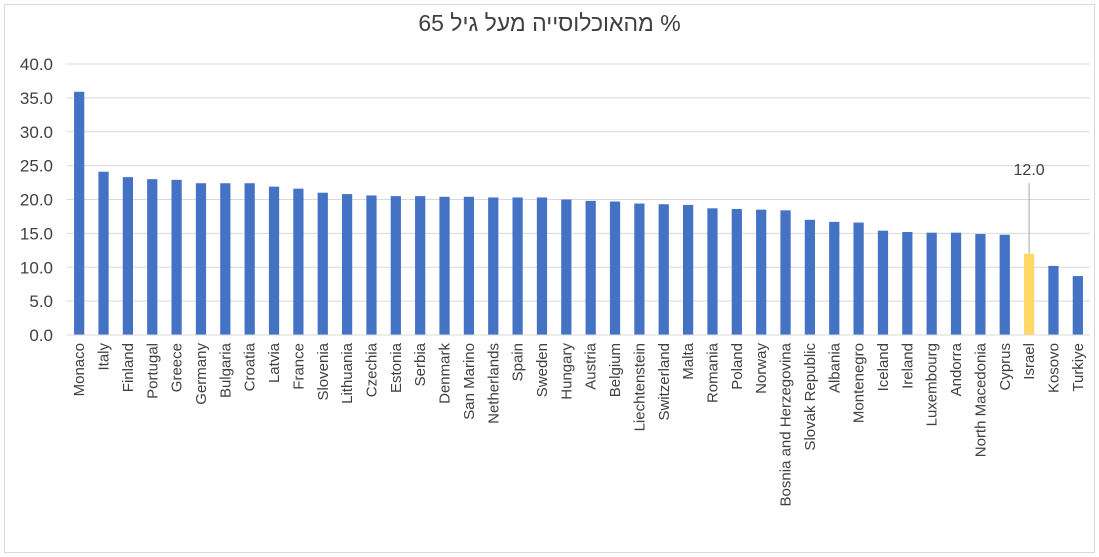  I want to click on y-tick-label: 35.0, so click(36, 98).